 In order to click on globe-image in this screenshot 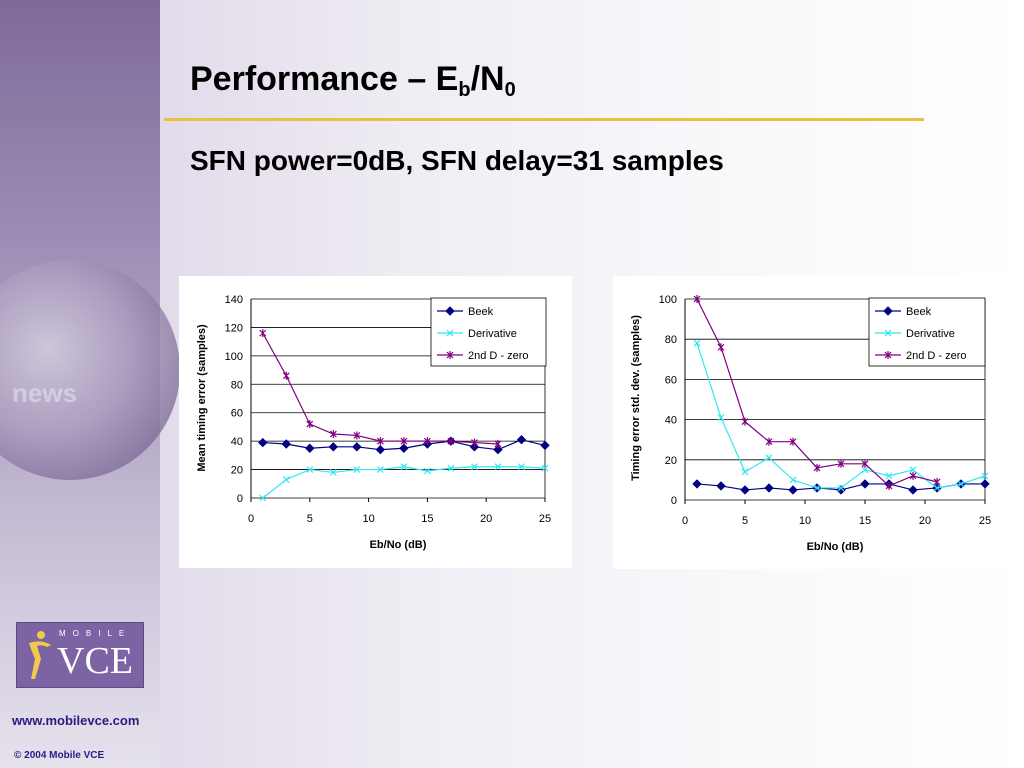, I will do `click(90, 370)`.